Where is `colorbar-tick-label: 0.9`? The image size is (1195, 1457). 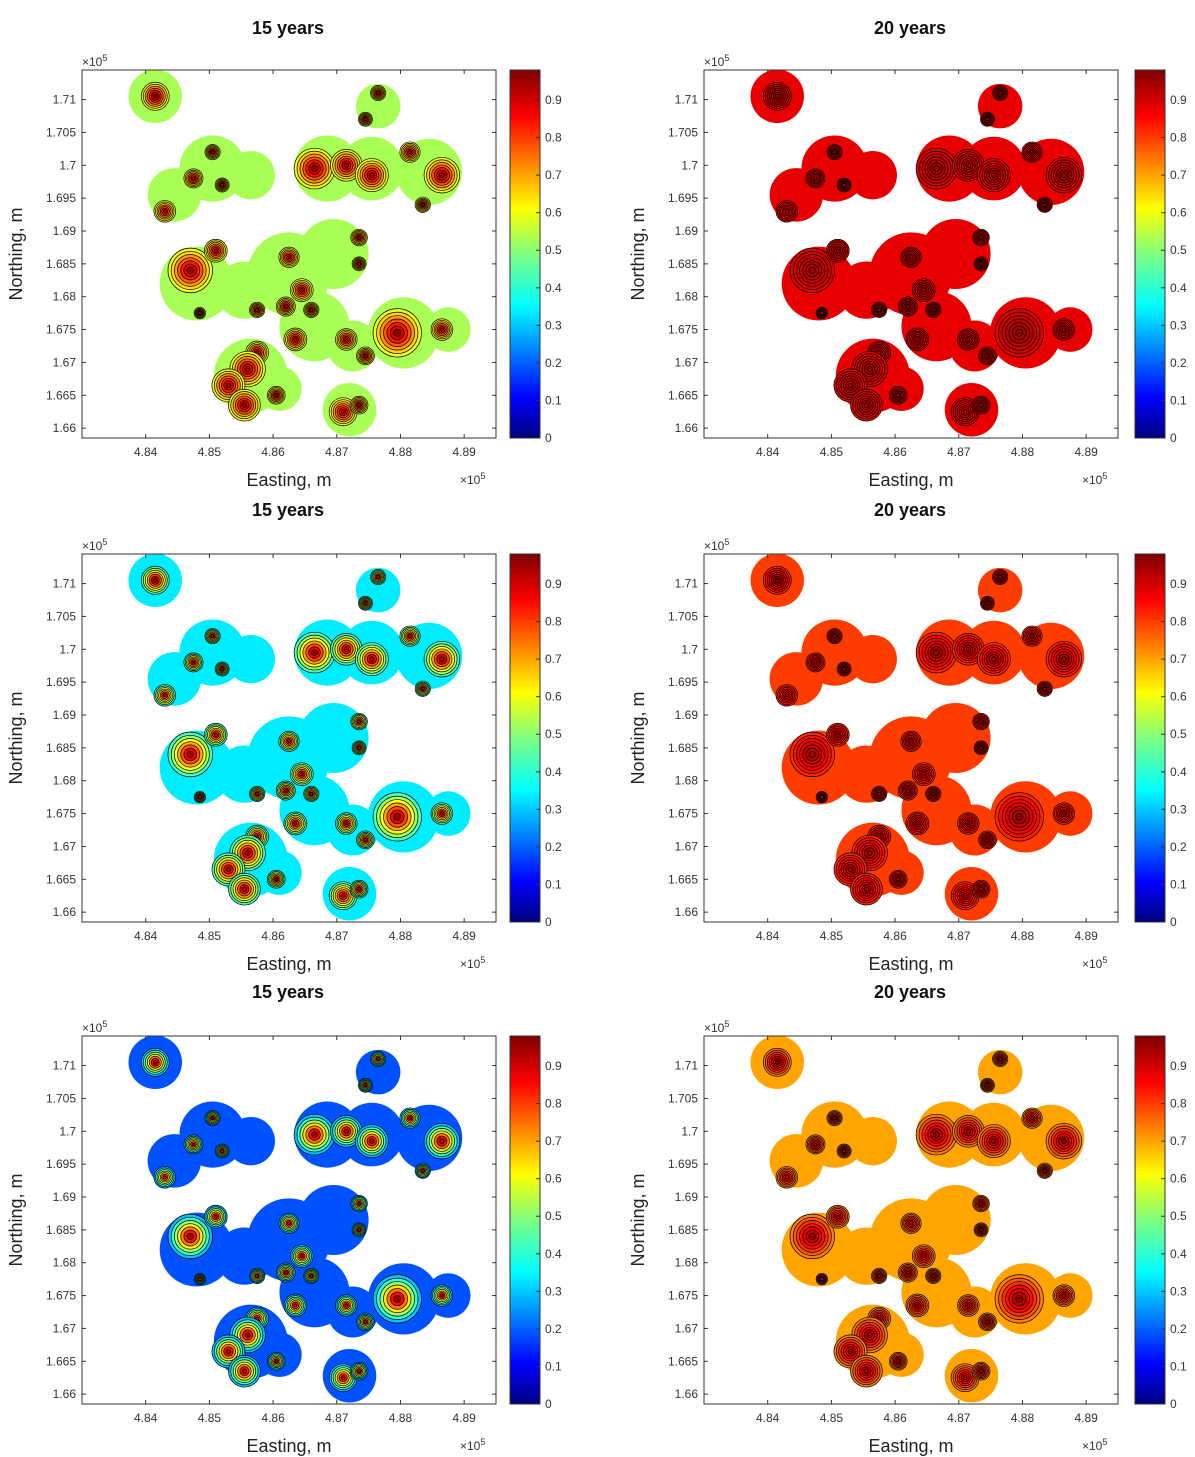
colorbar-tick-label: 0.9 is located at coordinates (553, 584).